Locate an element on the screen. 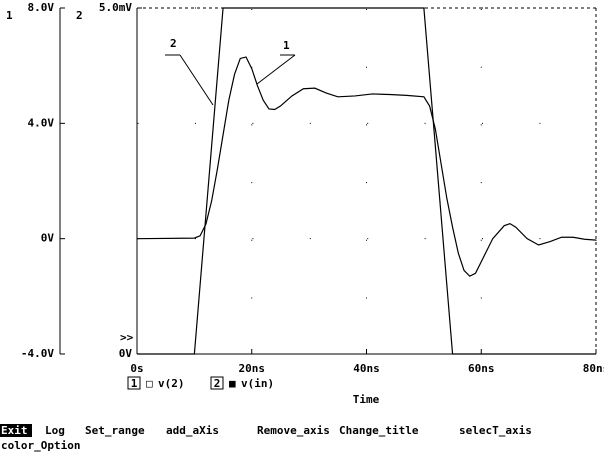  x-tick-label: 20ns is located at coordinates (252, 368).